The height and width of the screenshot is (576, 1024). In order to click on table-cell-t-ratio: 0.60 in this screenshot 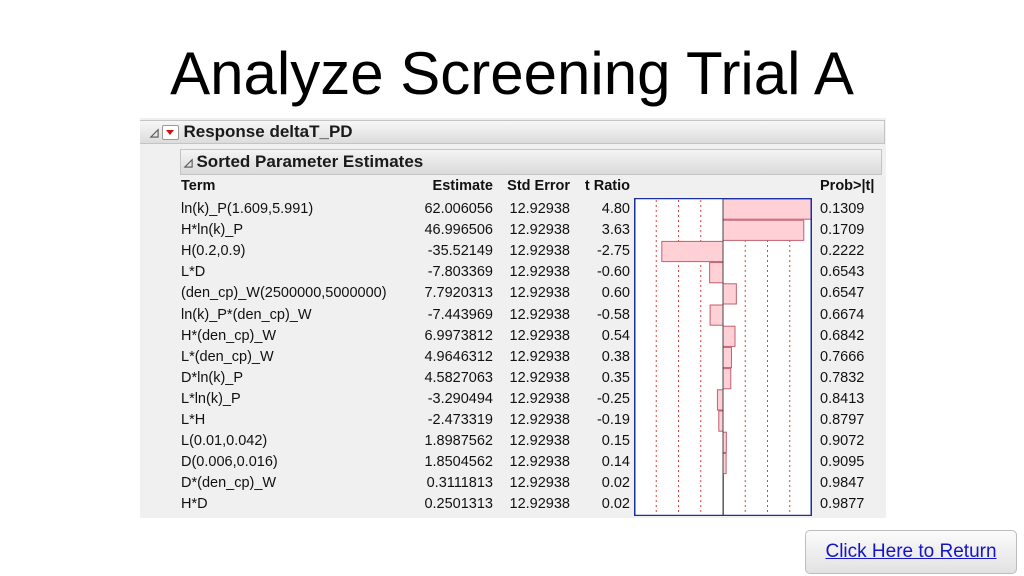, I will do `click(615, 293)`.